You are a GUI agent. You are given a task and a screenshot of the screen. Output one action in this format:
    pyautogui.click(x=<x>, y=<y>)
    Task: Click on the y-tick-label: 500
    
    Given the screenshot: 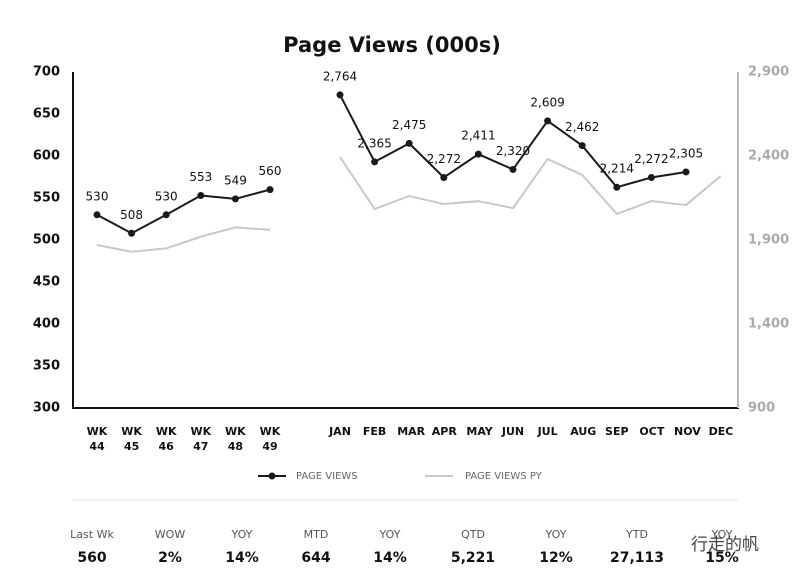 What is the action you would take?
    pyautogui.click(x=46, y=240)
    